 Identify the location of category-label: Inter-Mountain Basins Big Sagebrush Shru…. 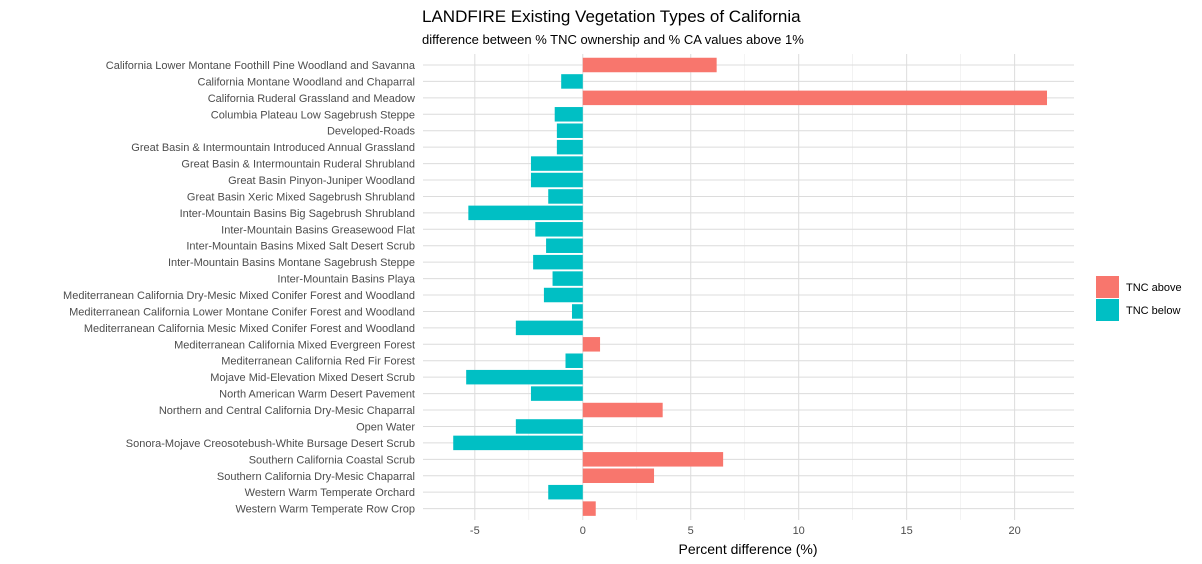
(297, 214).